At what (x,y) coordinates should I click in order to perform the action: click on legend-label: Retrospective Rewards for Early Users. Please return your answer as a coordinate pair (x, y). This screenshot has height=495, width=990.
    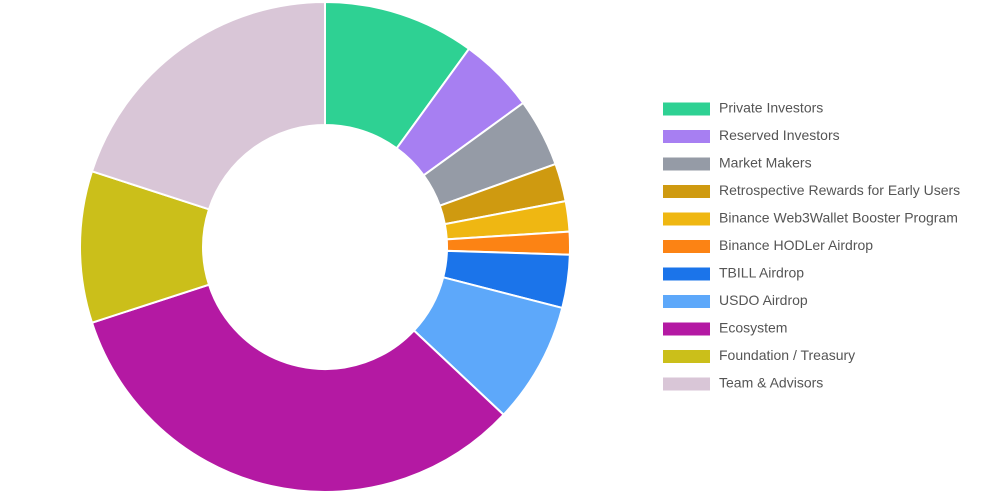
    Looking at the image, I should click on (839, 190).